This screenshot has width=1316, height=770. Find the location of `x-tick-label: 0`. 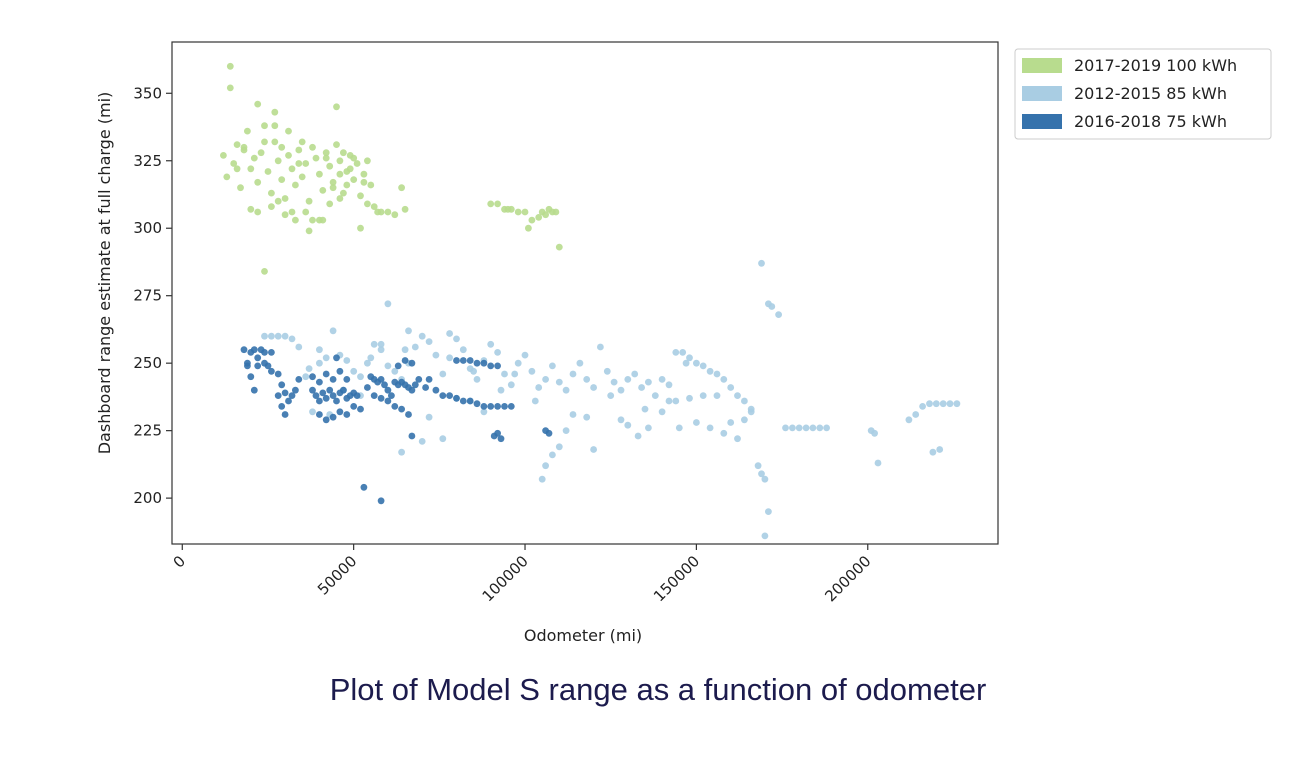

x-tick-label: 0 is located at coordinates (179, 561).